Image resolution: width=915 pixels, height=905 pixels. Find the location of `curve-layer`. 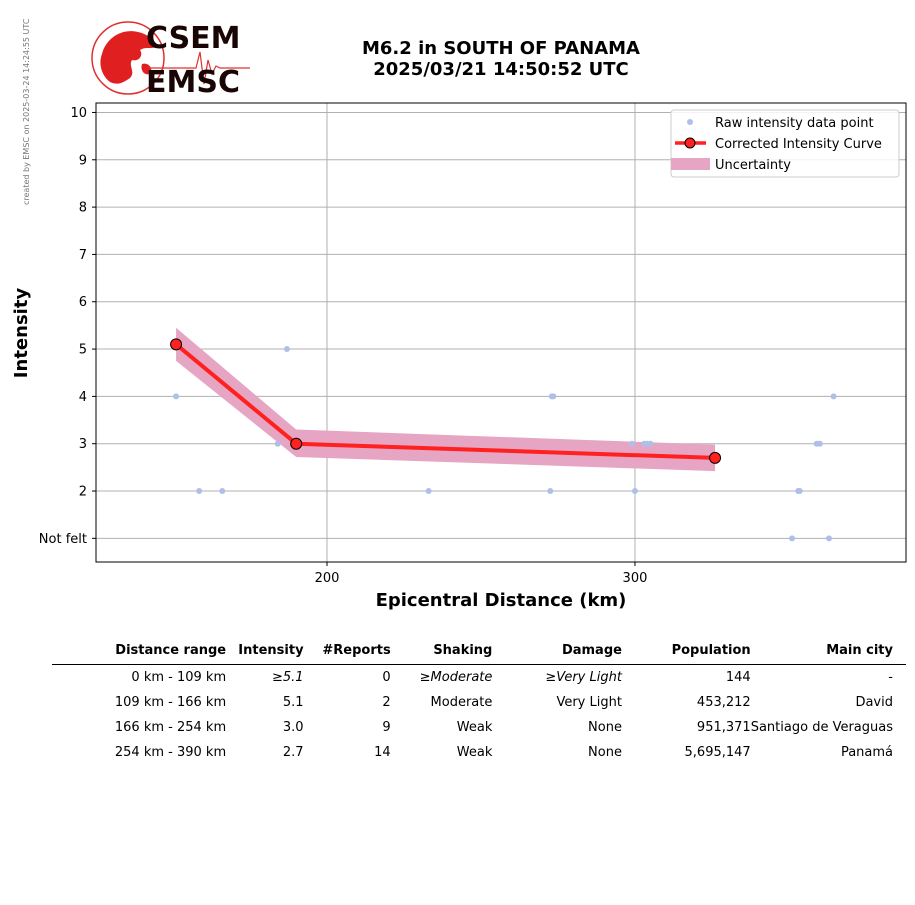

curve-layer is located at coordinates (446, 401).